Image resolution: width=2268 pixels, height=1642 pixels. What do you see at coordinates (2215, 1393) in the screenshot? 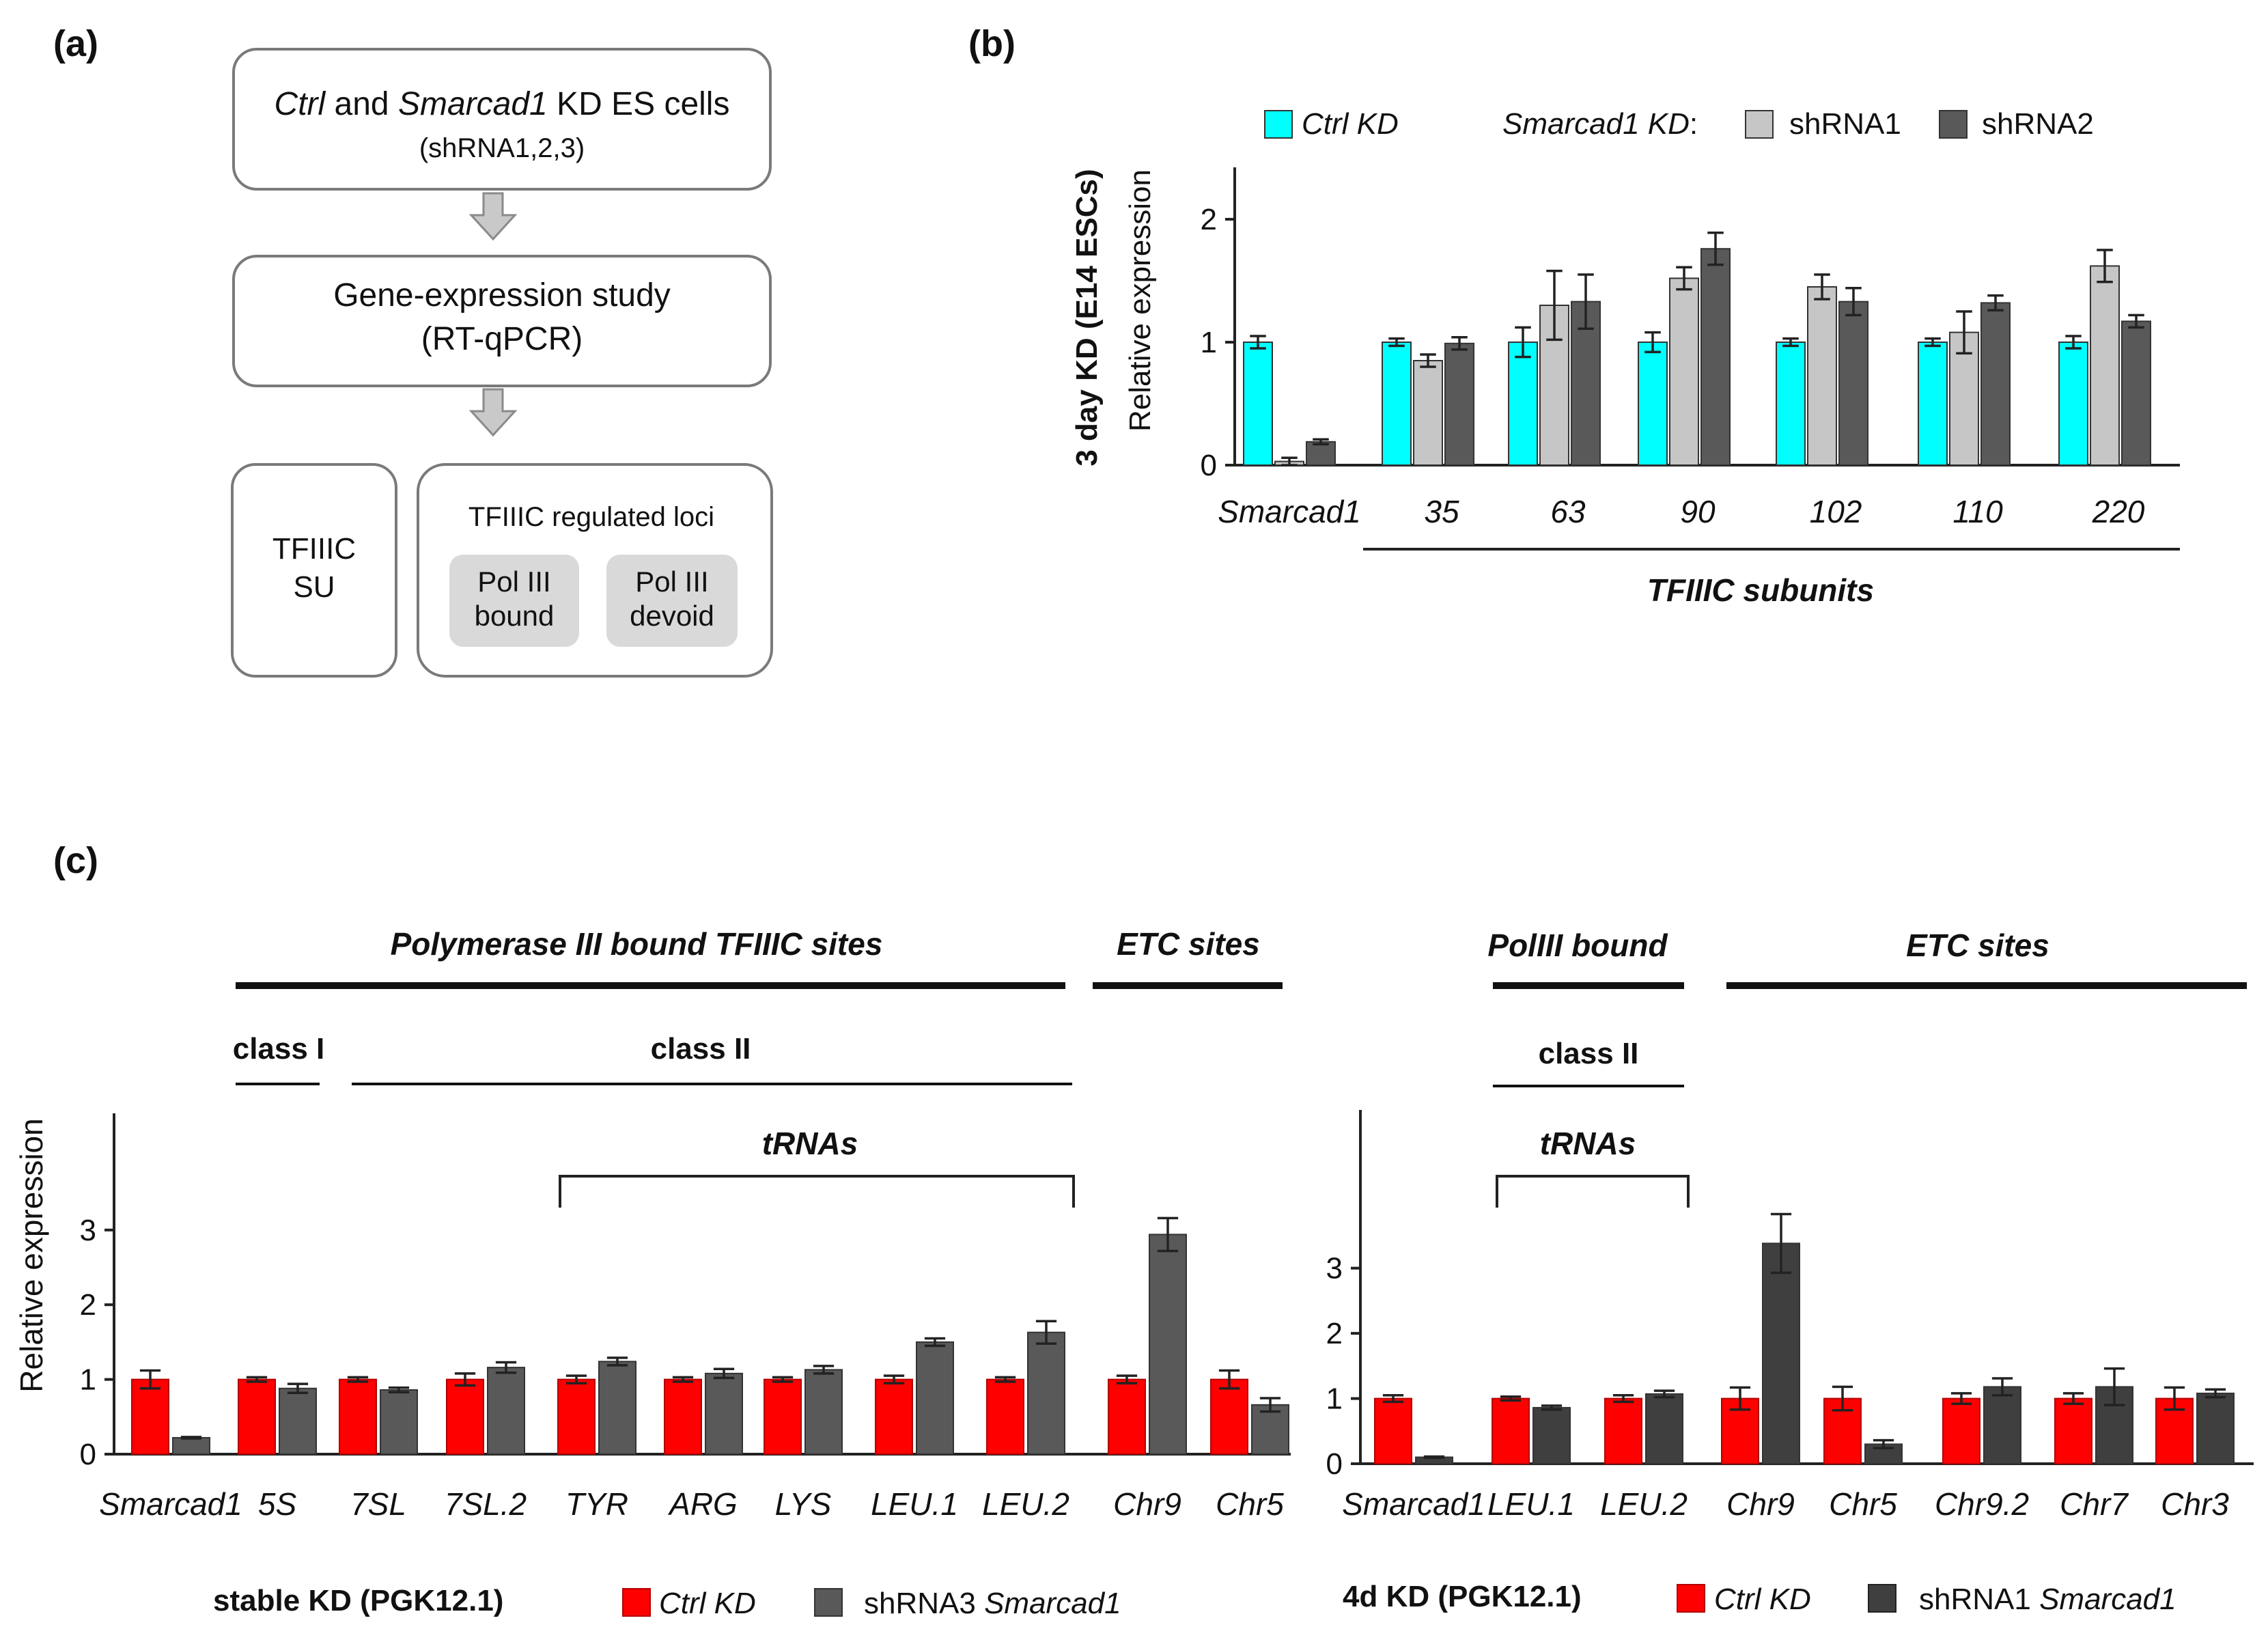
I see `error-bar-chr3-shrna1-smarcad1` at bounding box center [2215, 1393].